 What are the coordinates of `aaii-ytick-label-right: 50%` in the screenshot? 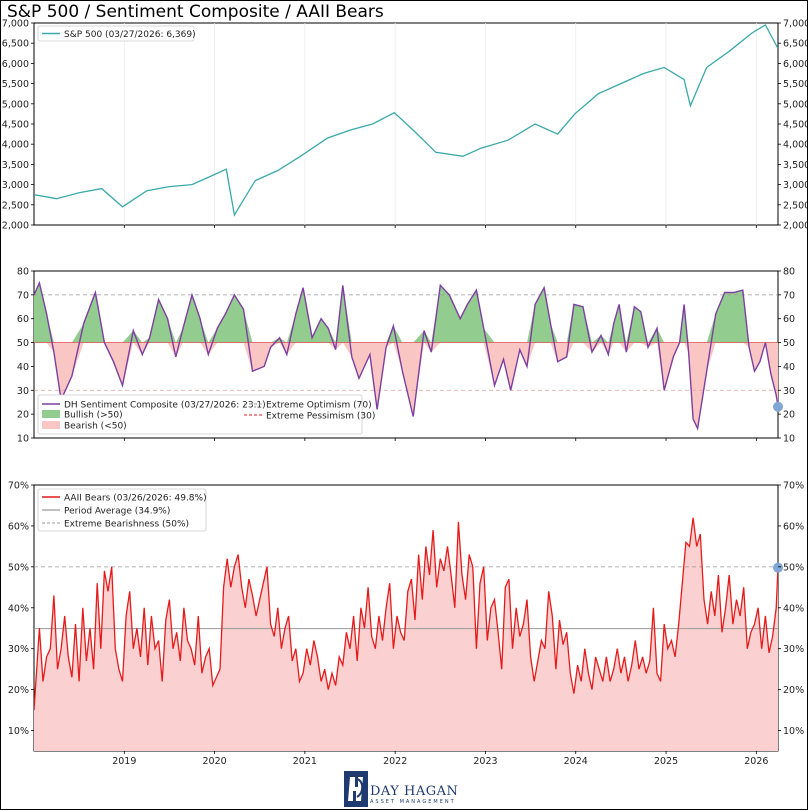 It's located at (793, 567).